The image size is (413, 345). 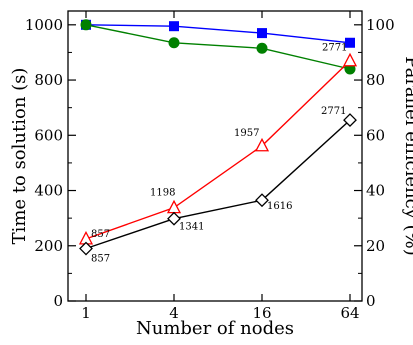 I want to click on y-tick-label-right: 80, so click(x=375, y=80).